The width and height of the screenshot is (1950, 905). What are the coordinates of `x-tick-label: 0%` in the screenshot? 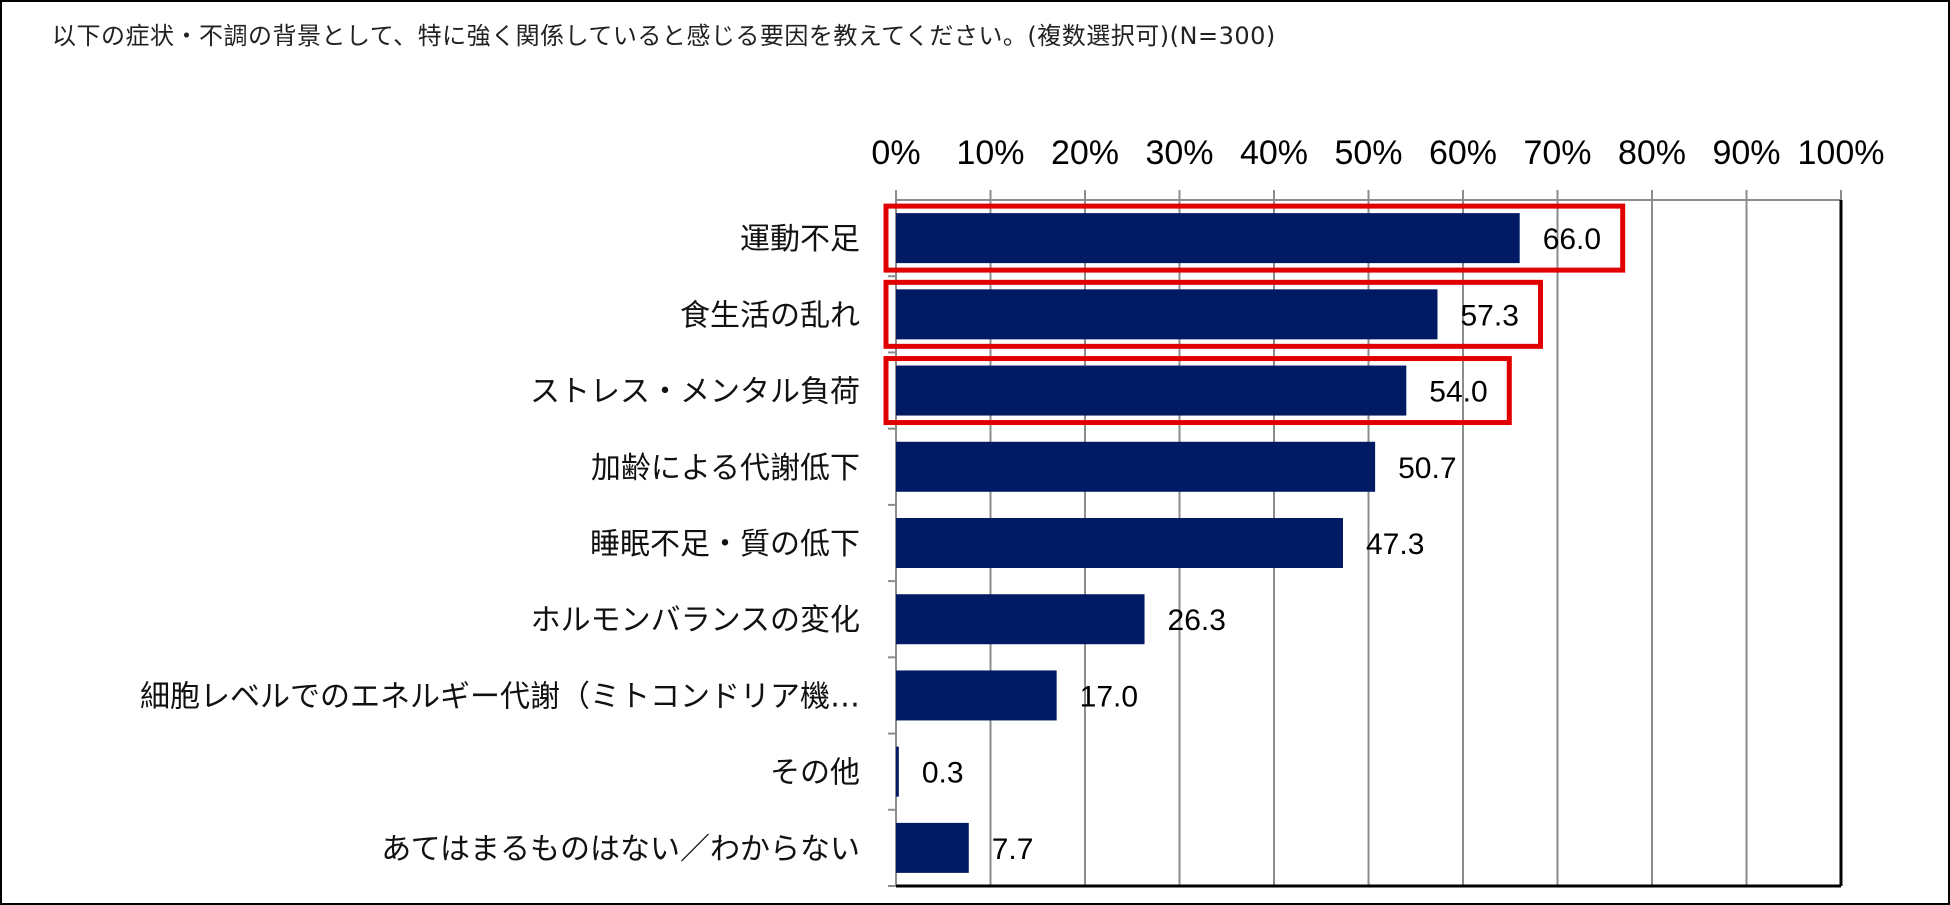 It's located at (895, 153).